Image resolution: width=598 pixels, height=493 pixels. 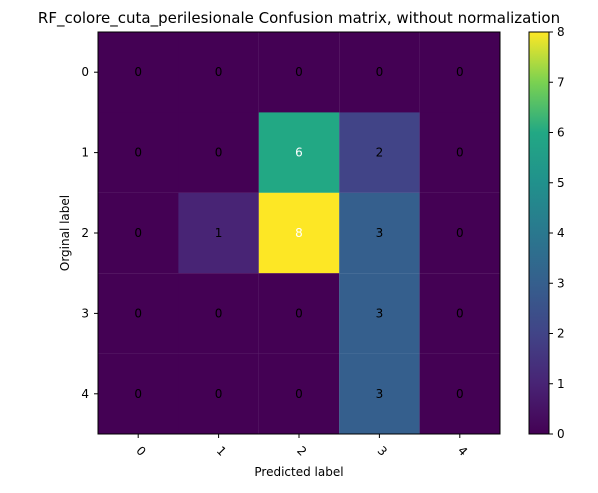 What do you see at coordinates (561, 183) in the screenshot?
I see `colorbar-tick-label: 5` at bounding box center [561, 183].